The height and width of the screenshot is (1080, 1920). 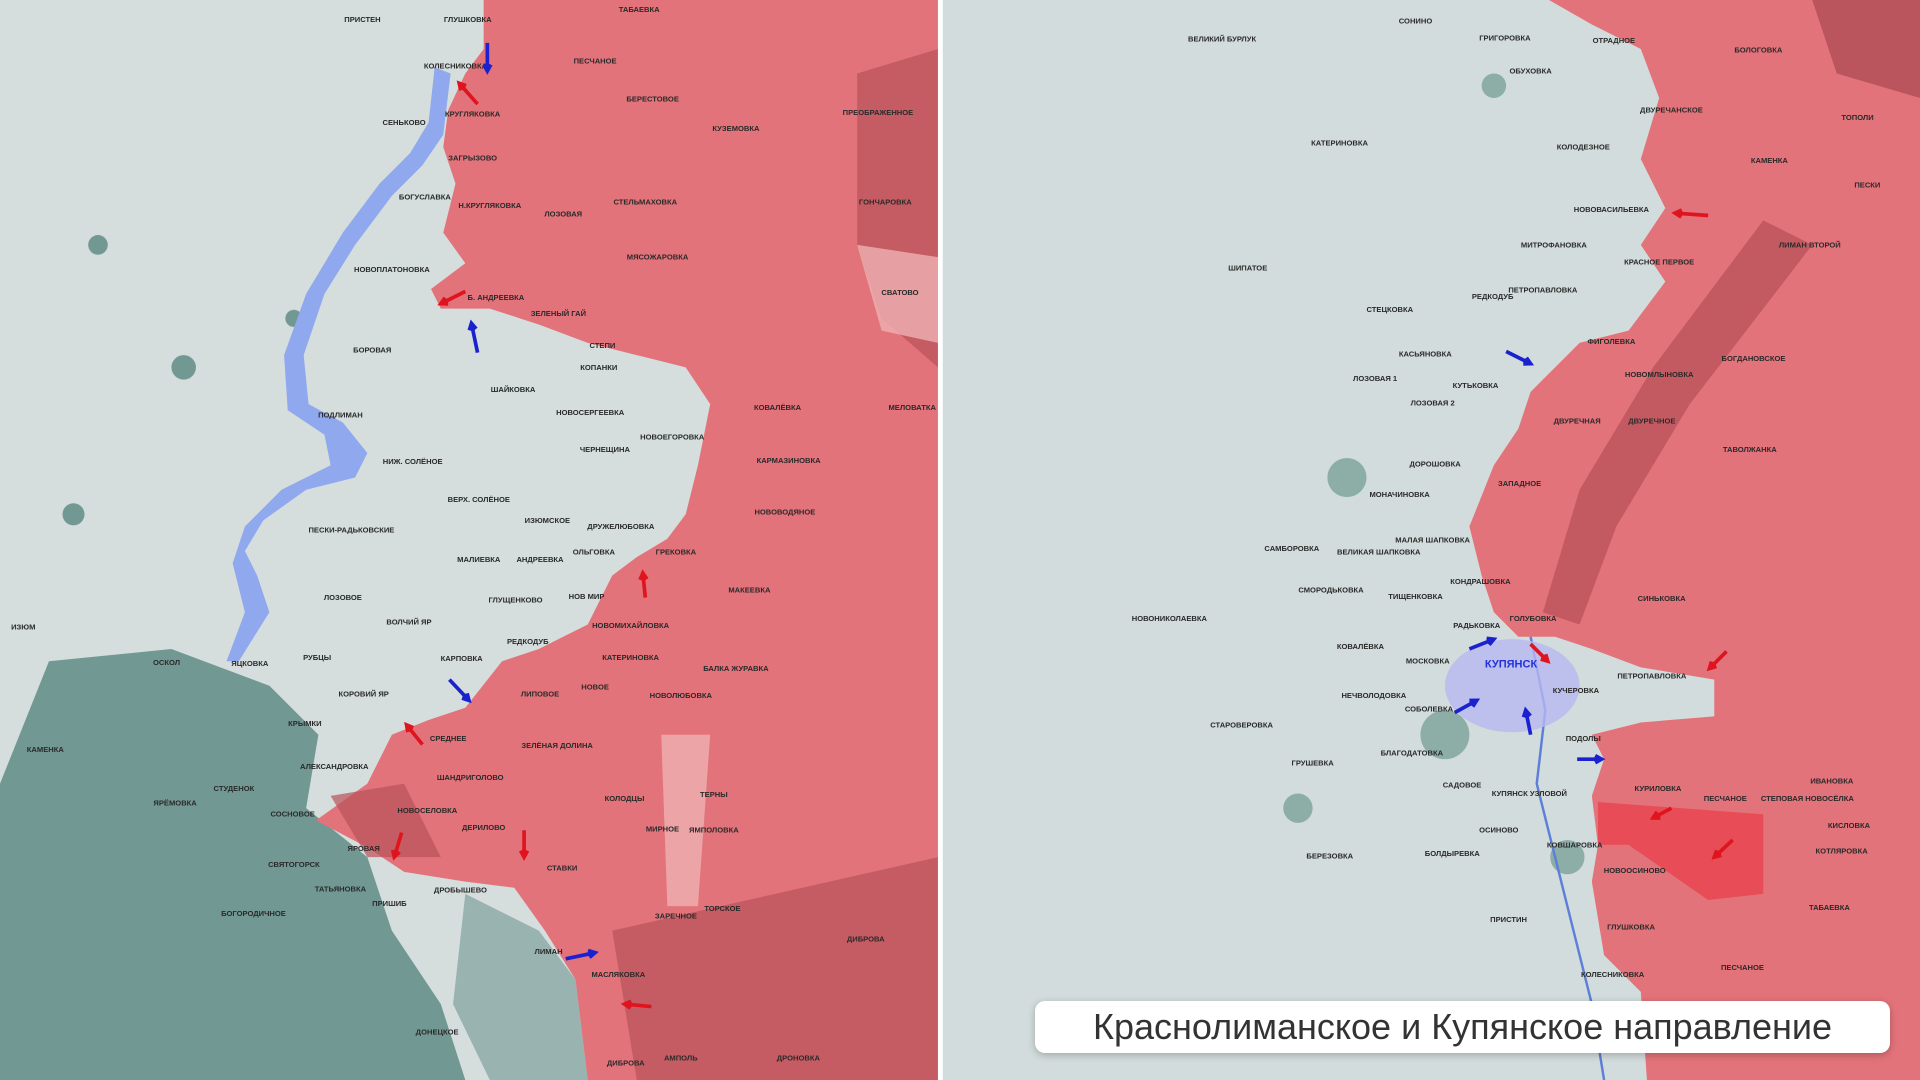 What do you see at coordinates (540, 559) in the screenshot?
I see `place-label: АНДРЕЕВКА` at bounding box center [540, 559].